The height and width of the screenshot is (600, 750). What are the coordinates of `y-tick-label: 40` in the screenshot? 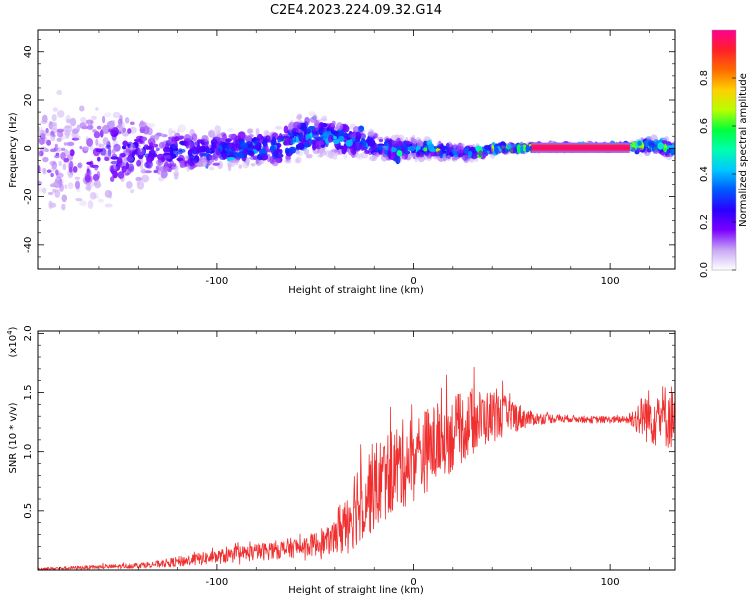 It's located at (28, 51).